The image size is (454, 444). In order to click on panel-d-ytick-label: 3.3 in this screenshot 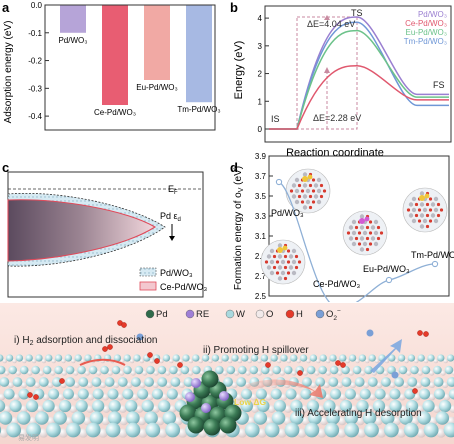, I will do `click(261, 216)`.